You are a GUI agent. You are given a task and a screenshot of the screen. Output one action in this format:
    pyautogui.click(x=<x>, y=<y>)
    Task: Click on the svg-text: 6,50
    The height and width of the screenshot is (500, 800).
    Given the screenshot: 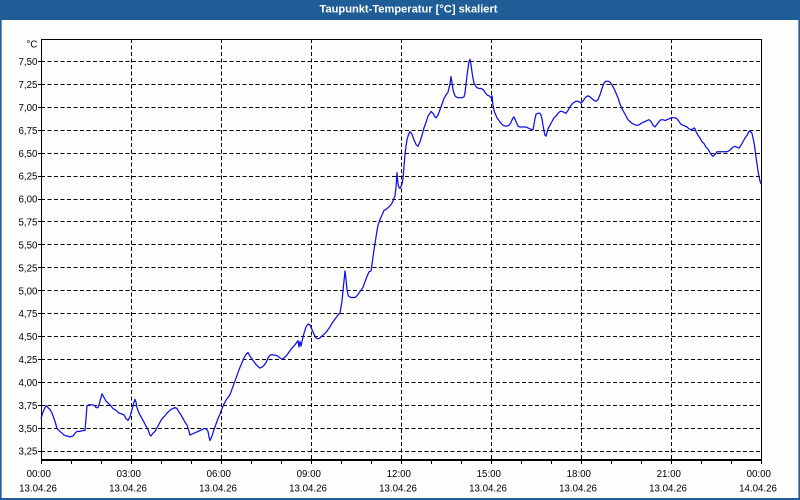 What is the action you would take?
    pyautogui.click(x=28, y=154)
    